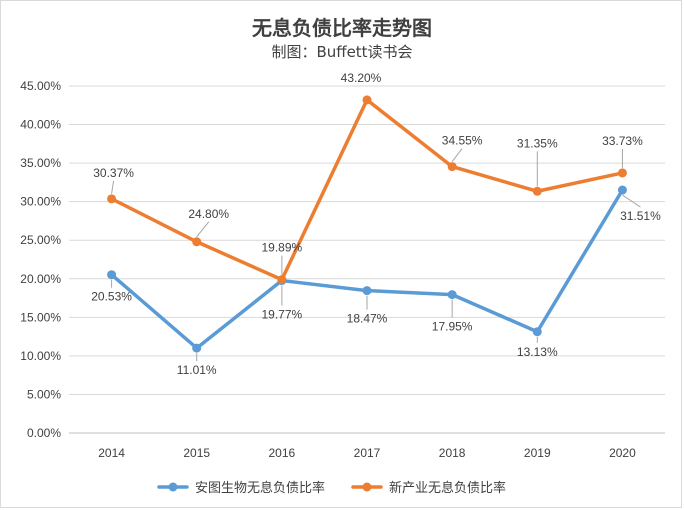 The height and width of the screenshot is (510, 684). Describe the element at coordinates (40, 279) in the screenshot. I see `y-tick-label: 20.00%` at that location.